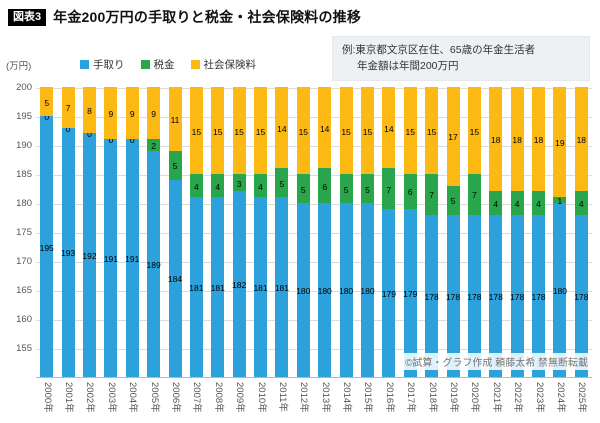  I want to click on y-axis-tick-label: 160, so click(24, 319).